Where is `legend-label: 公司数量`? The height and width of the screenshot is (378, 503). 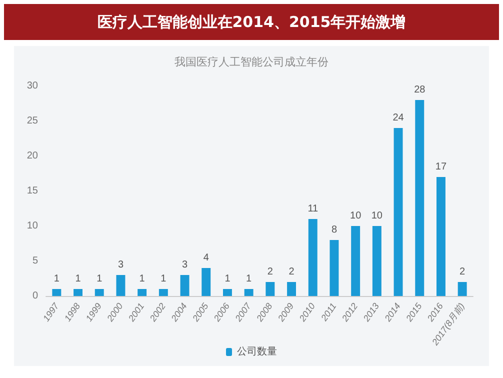 legend-label: 公司数量 is located at coordinates (257, 352).